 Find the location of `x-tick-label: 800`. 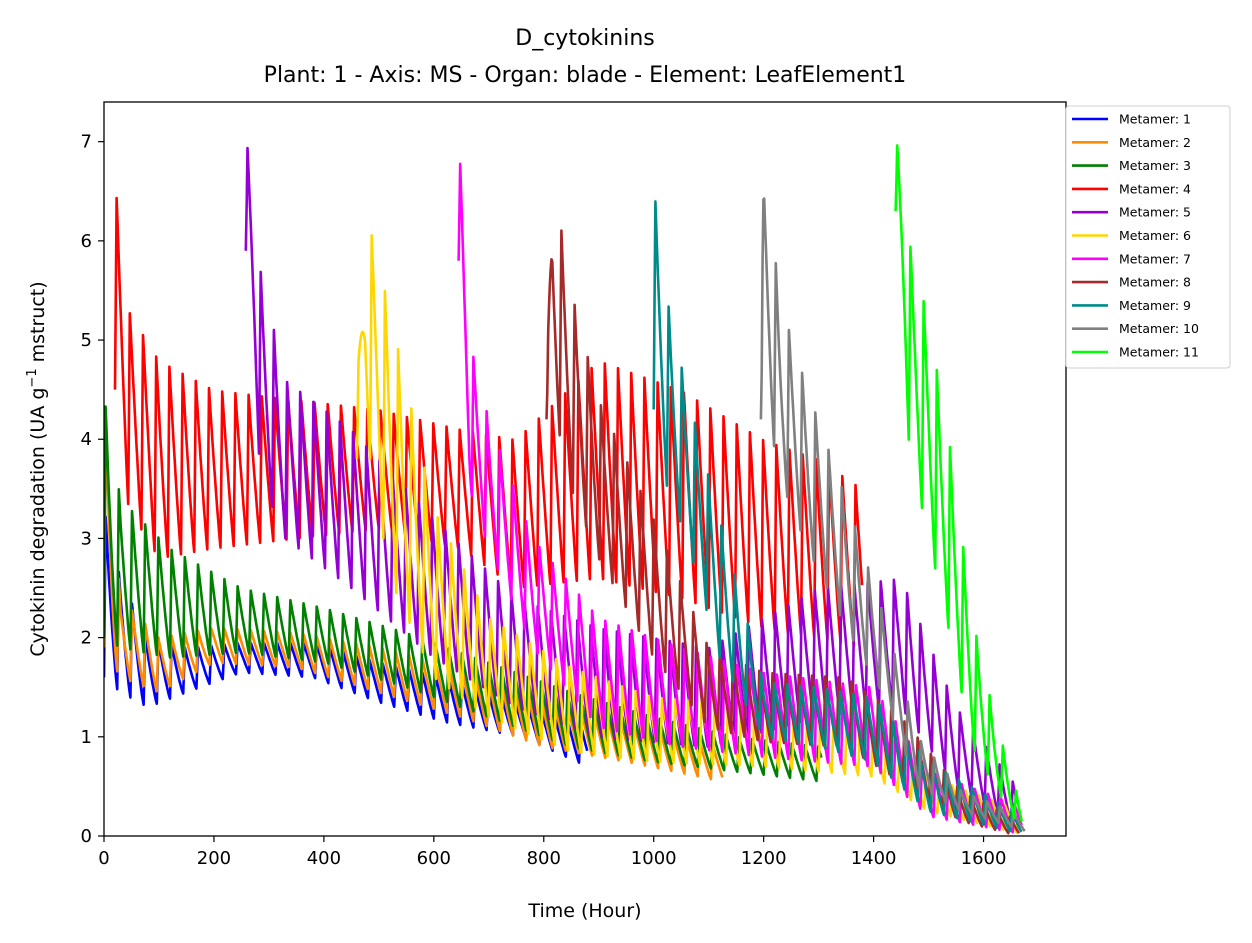

x-tick-label: 800 is located at coordinates (544, 858).